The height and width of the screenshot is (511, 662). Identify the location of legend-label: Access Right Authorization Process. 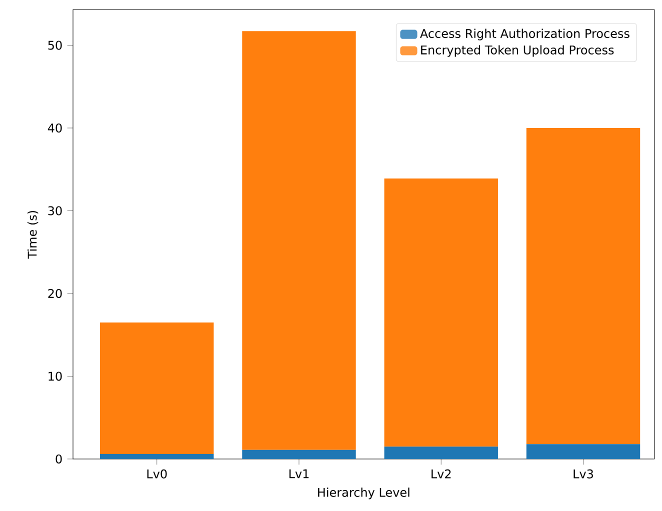
(525, 34).